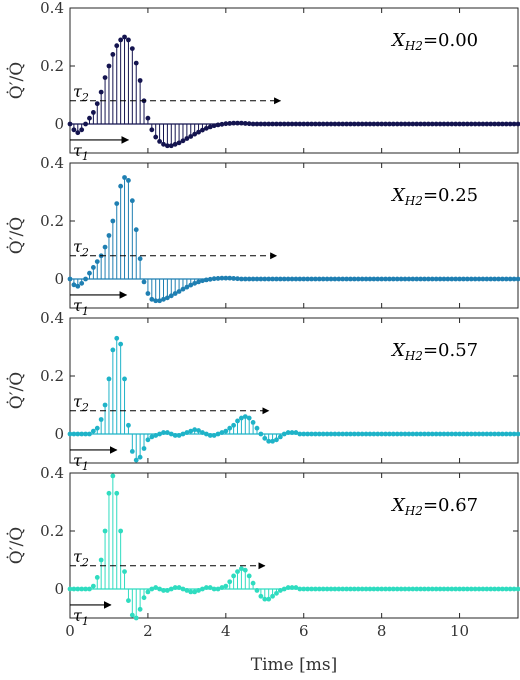  What do you see at coordinates (52, 318) in the screenshot?
I see `y-tick-label: 0.4` at bounding box center [52, 318].